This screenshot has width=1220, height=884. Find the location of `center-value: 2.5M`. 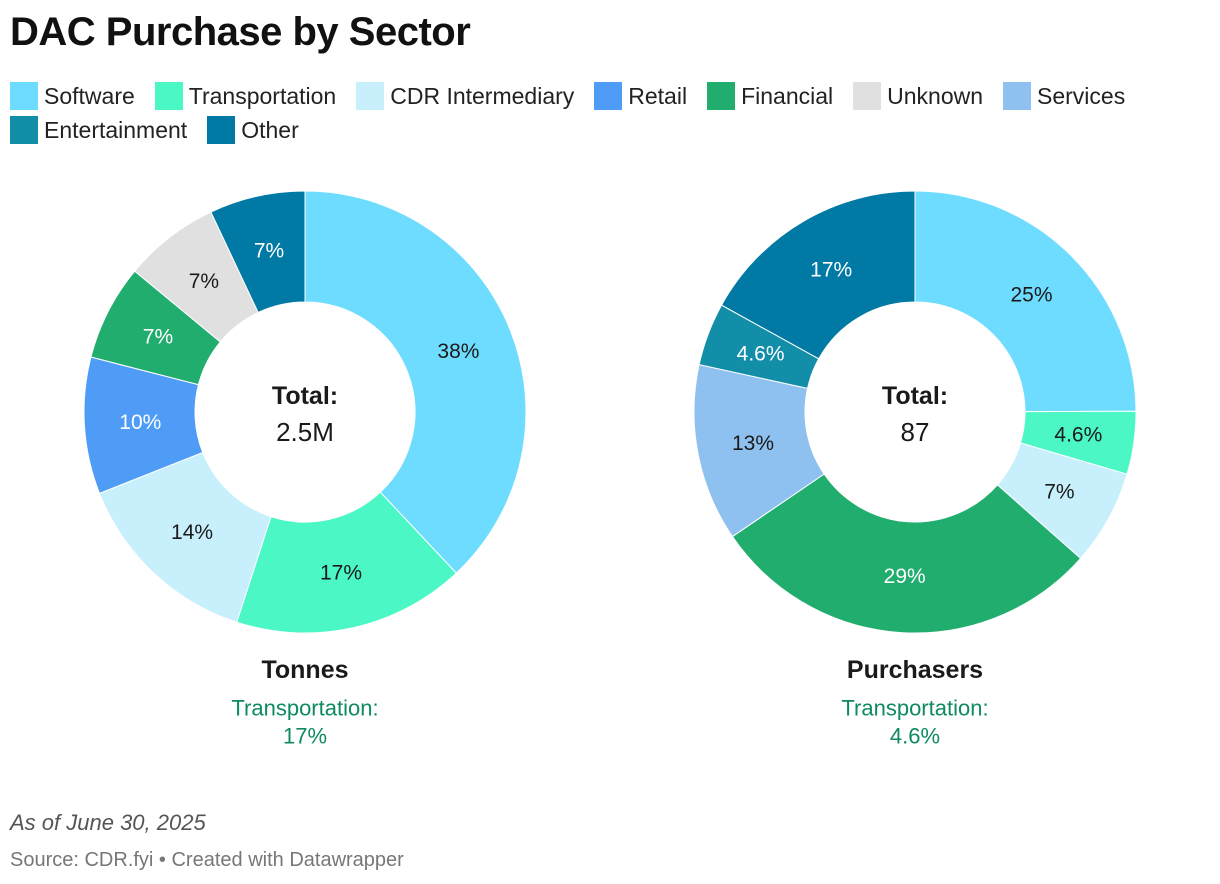

center-value: 2.5M is located at coordinates (305, 432).